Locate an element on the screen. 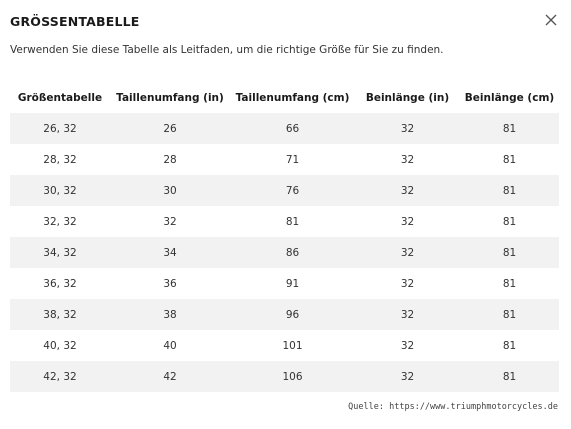 This screenshot has height=429, width=571. waist-in-cell: 34 is located at coordinates (170, 252).